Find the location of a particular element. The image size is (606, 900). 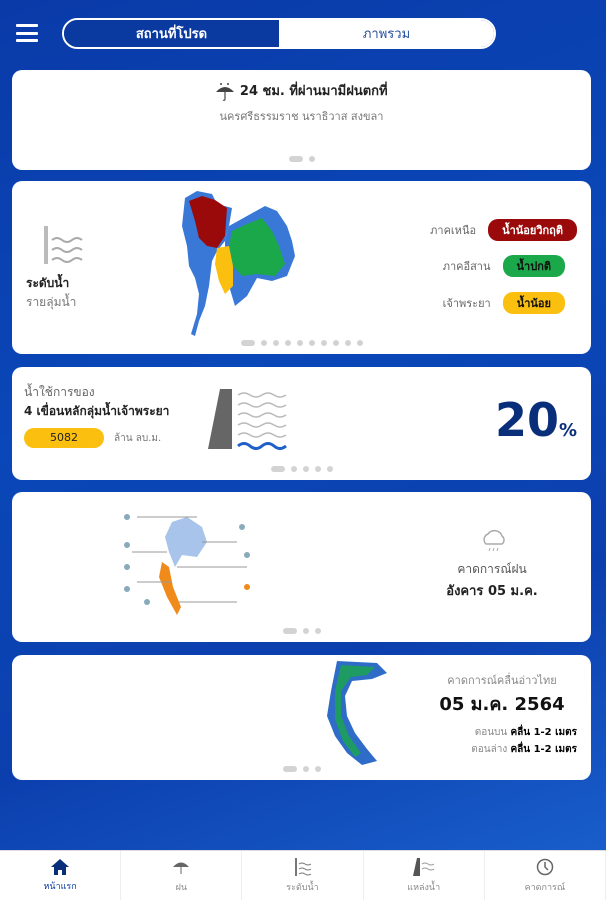

nav-rain: ฝน is located at coordinates (182, 875).